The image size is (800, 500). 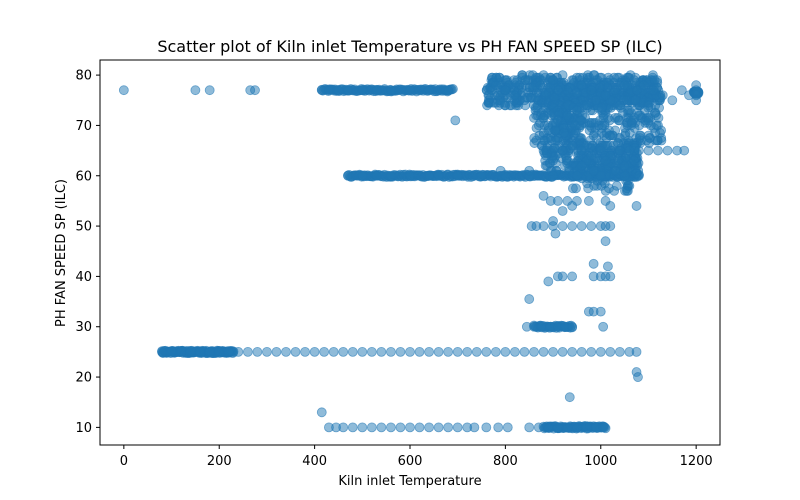 I want to click on y-tick-label: 20, so click(x=83, y=378).